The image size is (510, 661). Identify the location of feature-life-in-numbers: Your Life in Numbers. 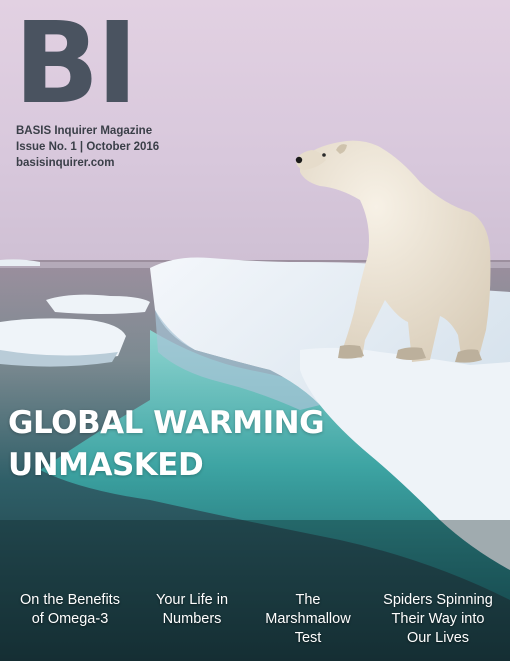
(192, 609).